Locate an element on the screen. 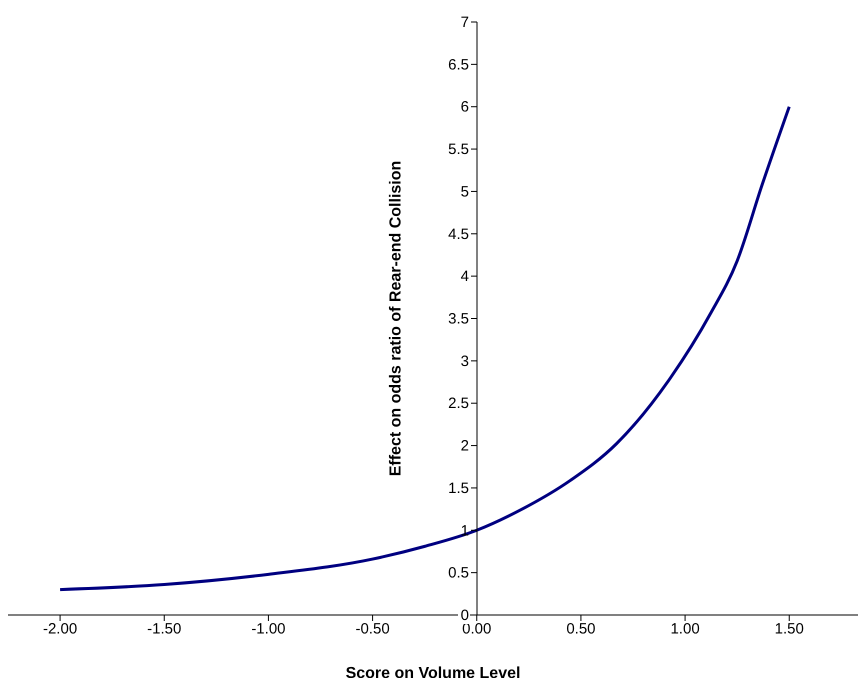  y-tick-label: 1.5 is located at coordinates (458, 488).